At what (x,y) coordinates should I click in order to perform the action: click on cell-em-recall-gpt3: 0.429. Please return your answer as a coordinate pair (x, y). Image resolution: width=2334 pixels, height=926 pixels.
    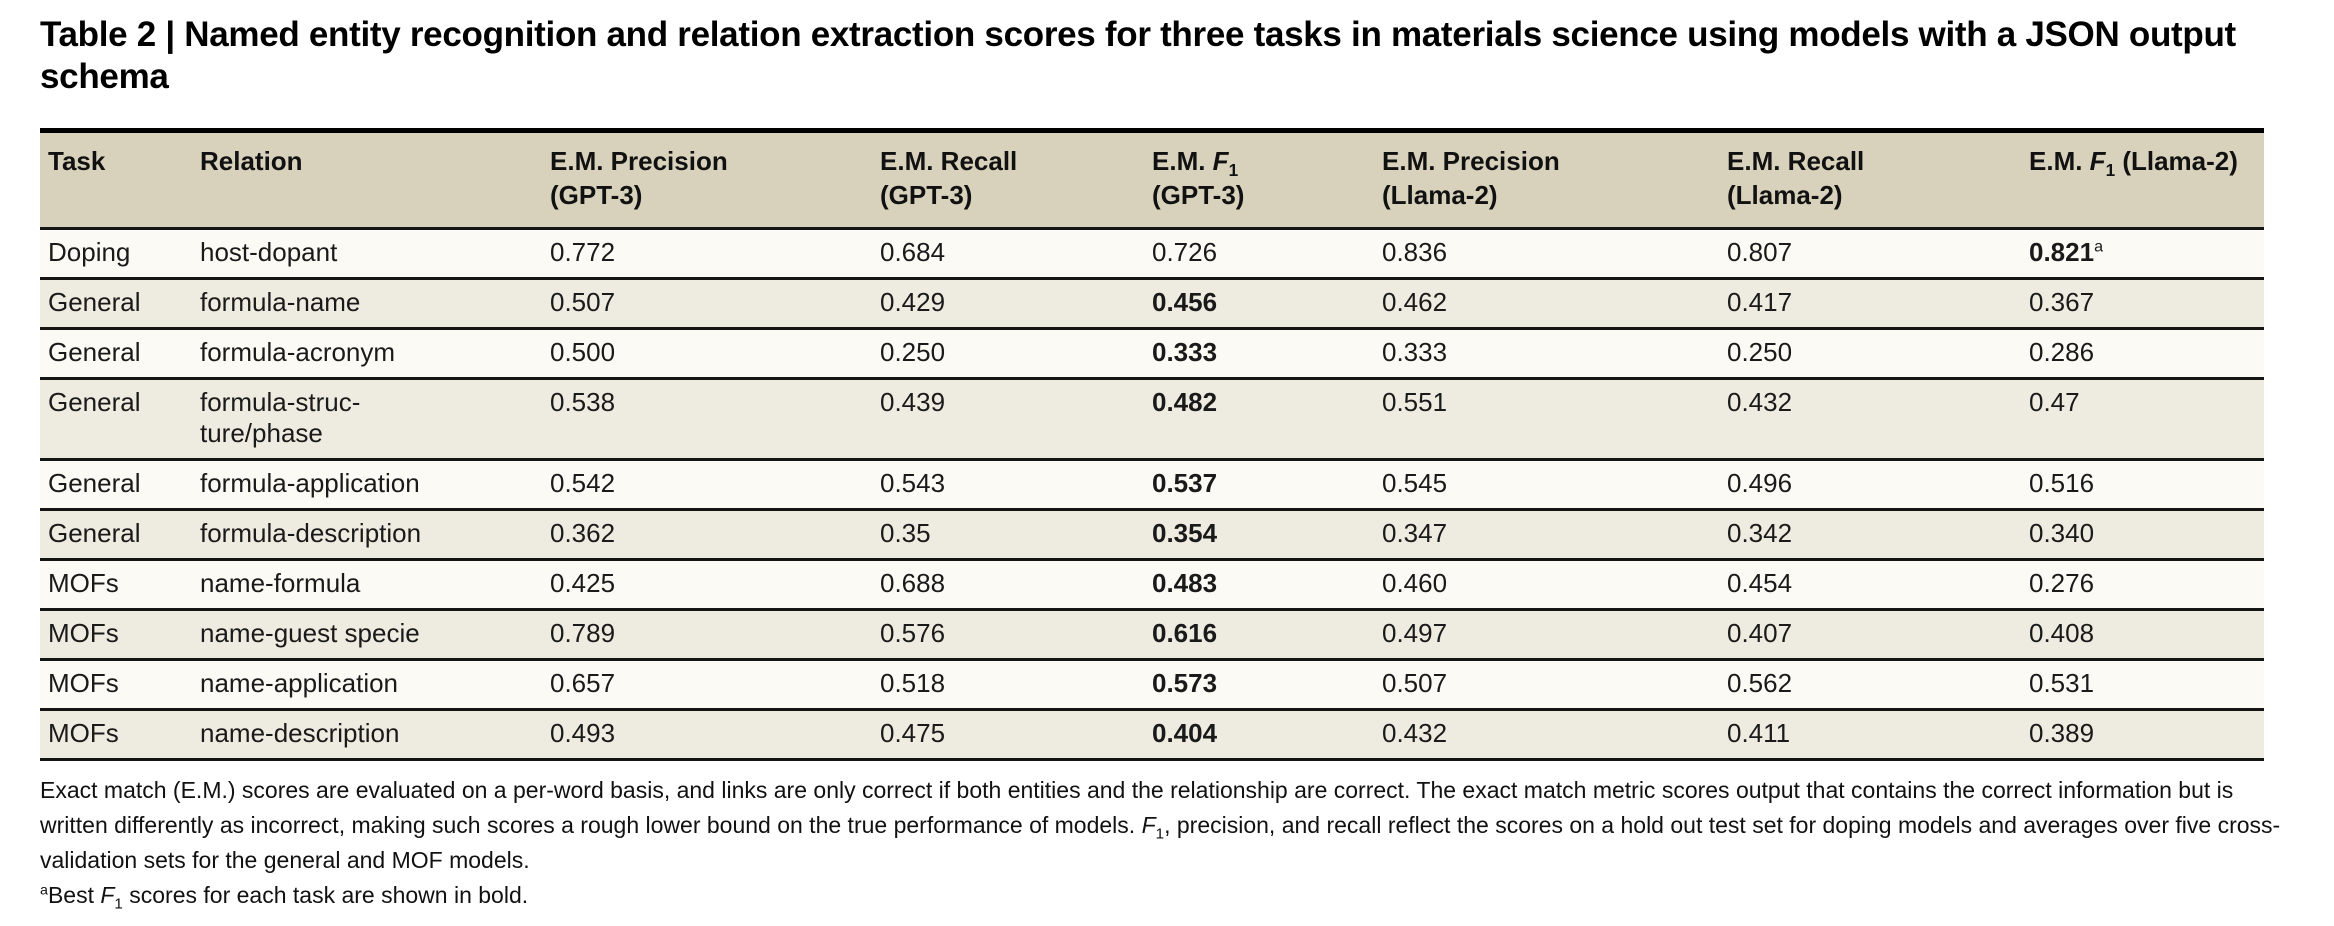
    Looking at the image, I should click on (1008, 304).